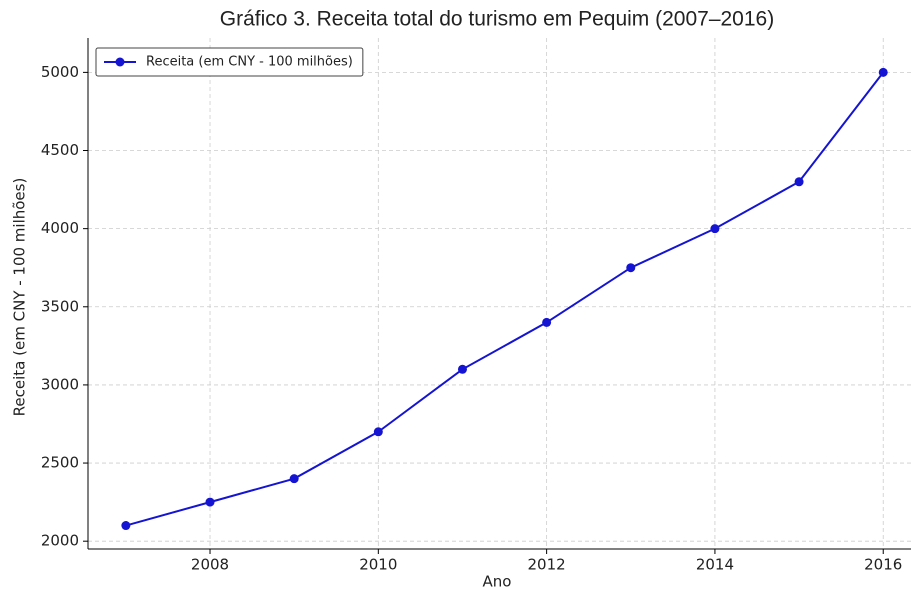 The height and width of the screenshot is (592, 912). I want to click on y-tick-label: 3500, so click(60, 306).